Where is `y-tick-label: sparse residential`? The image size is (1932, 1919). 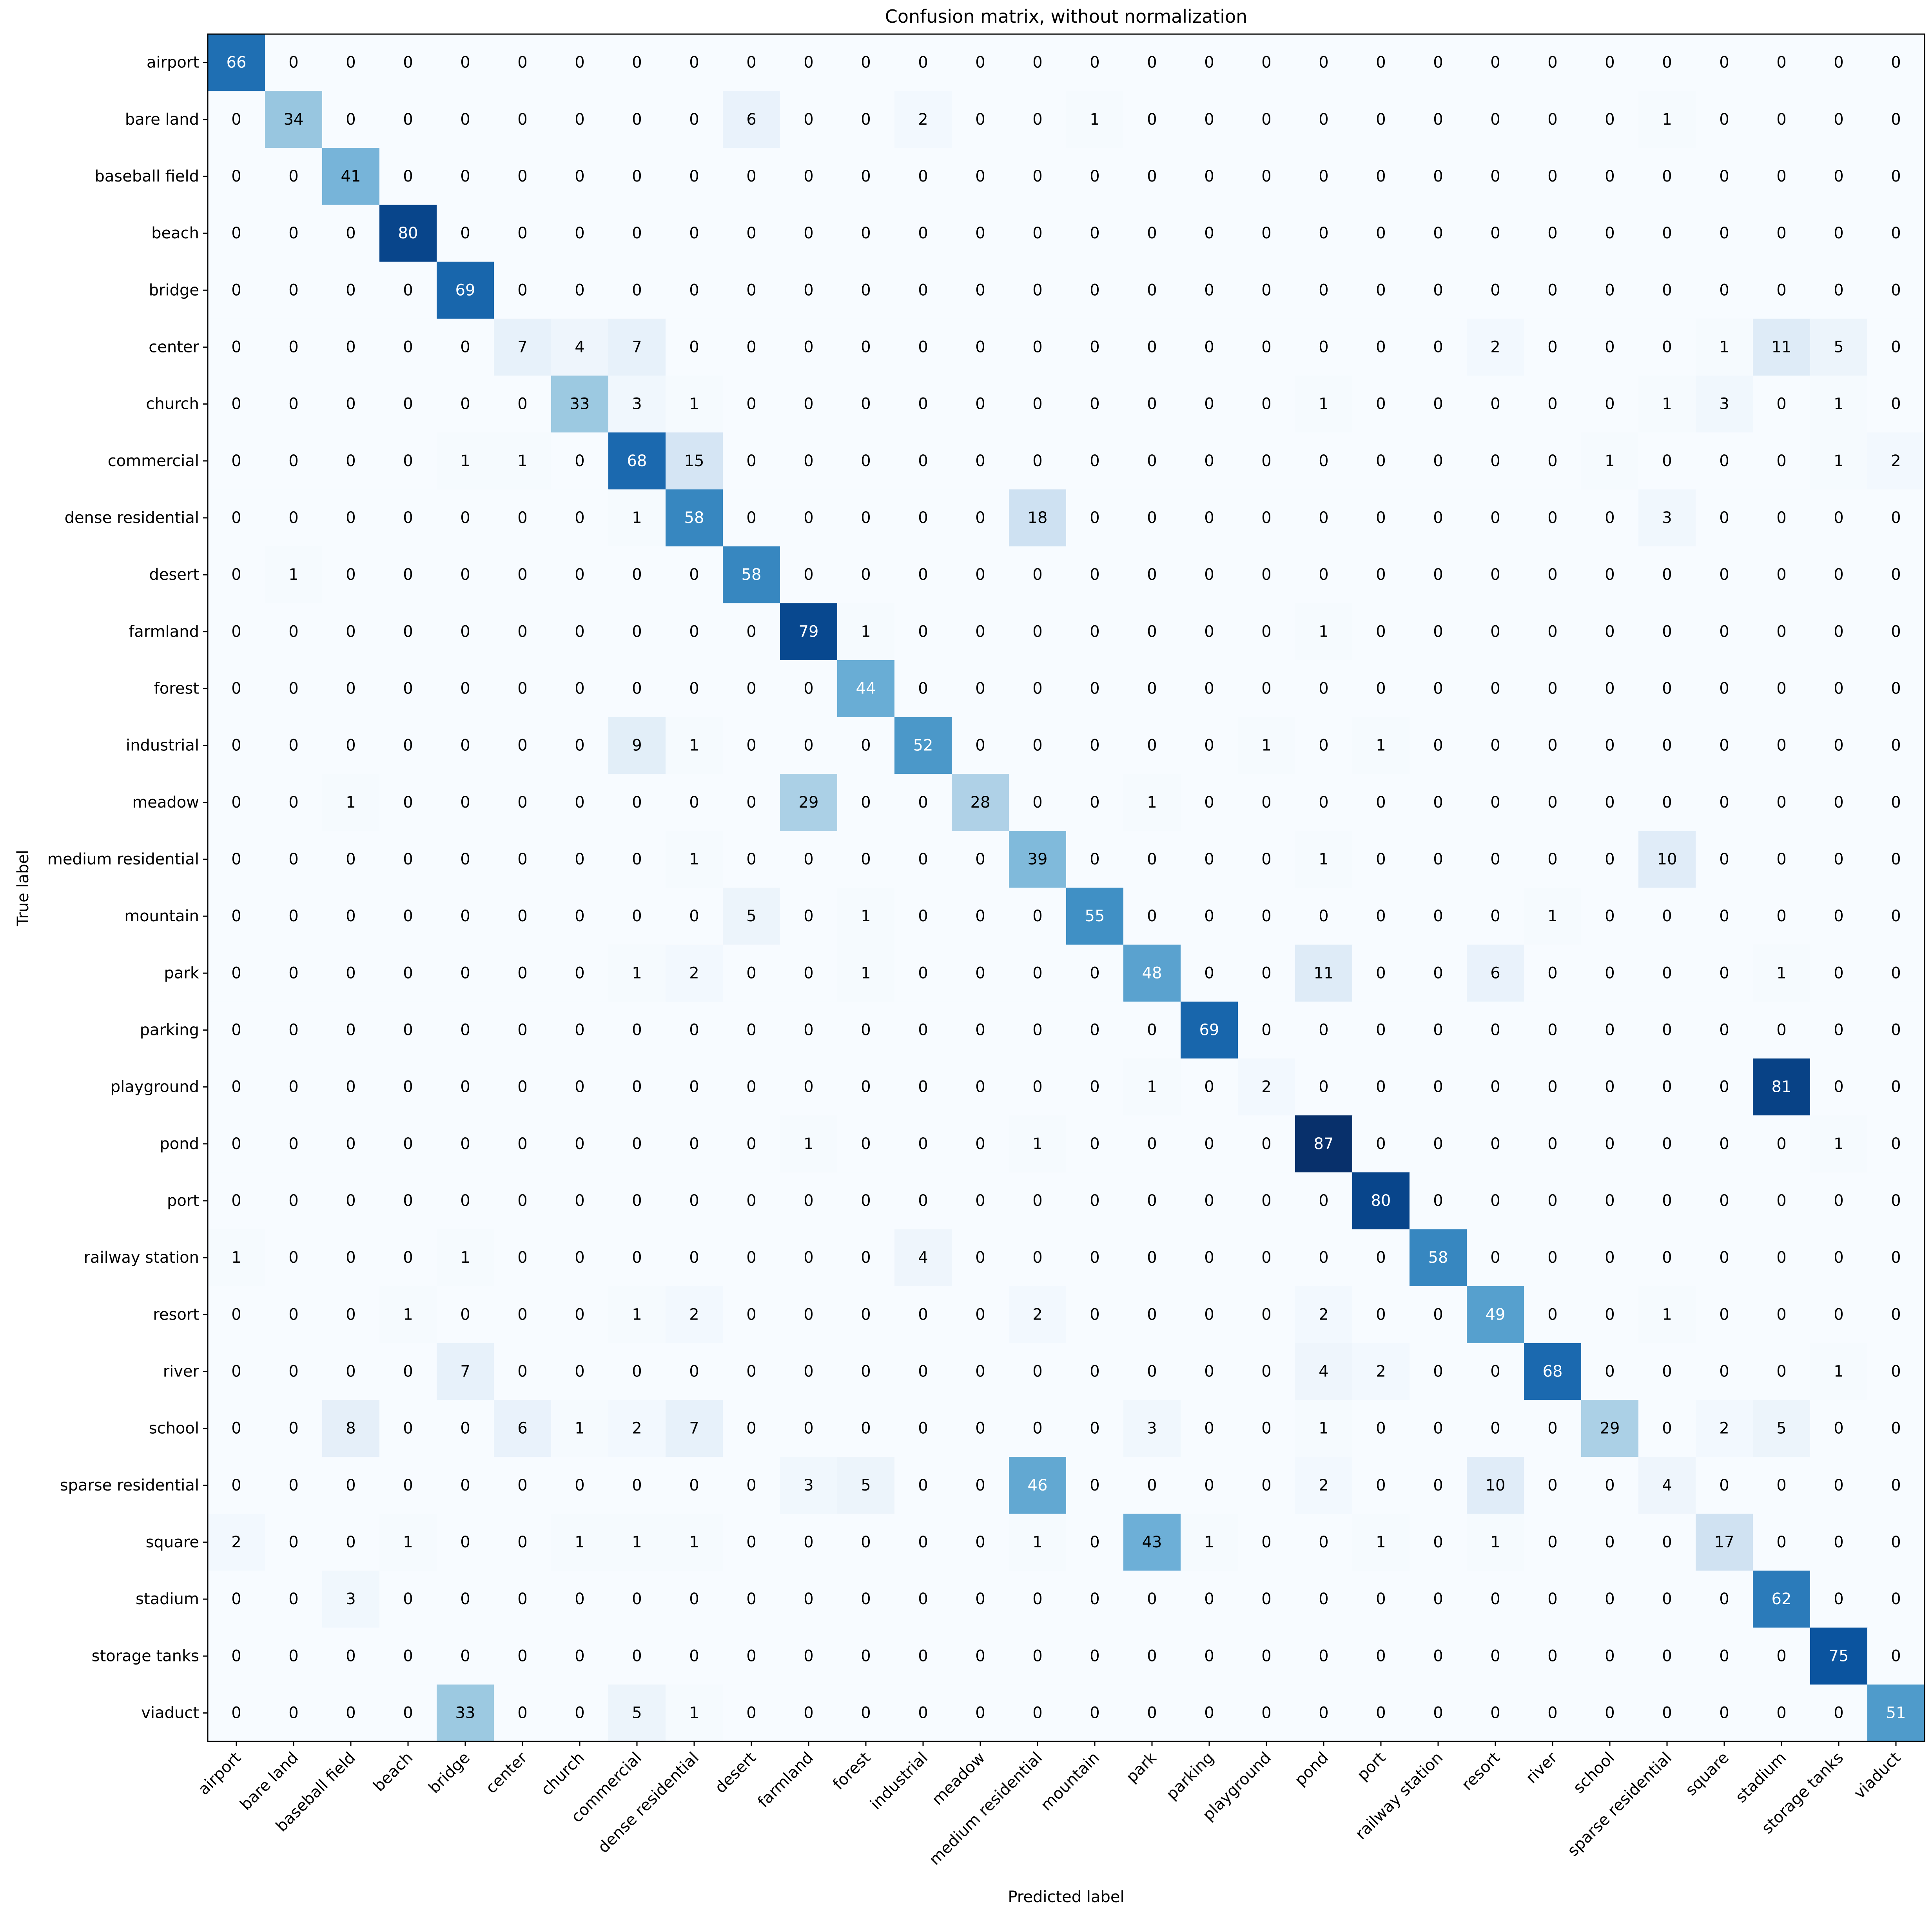
y-tick-label: sparse residential is located at coordinates (129, 1485).